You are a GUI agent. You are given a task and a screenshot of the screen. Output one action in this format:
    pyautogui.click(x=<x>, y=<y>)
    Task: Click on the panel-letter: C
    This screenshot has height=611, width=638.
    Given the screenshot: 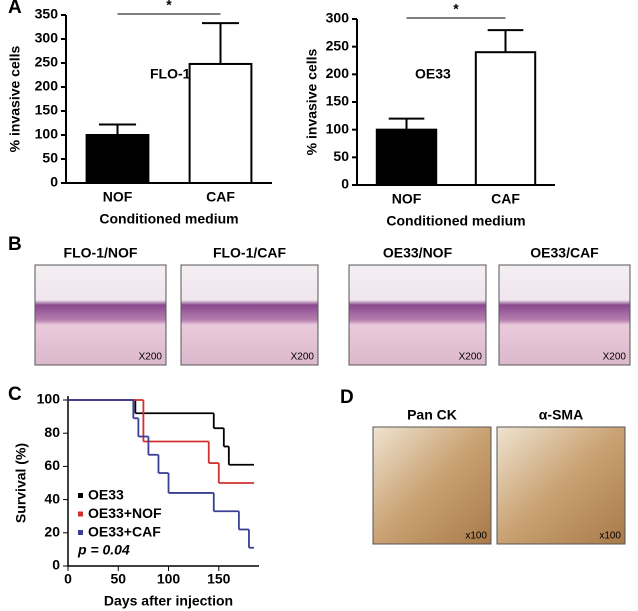 What is the action you would take?
    pyautogui.click(x=15, y=394)
    